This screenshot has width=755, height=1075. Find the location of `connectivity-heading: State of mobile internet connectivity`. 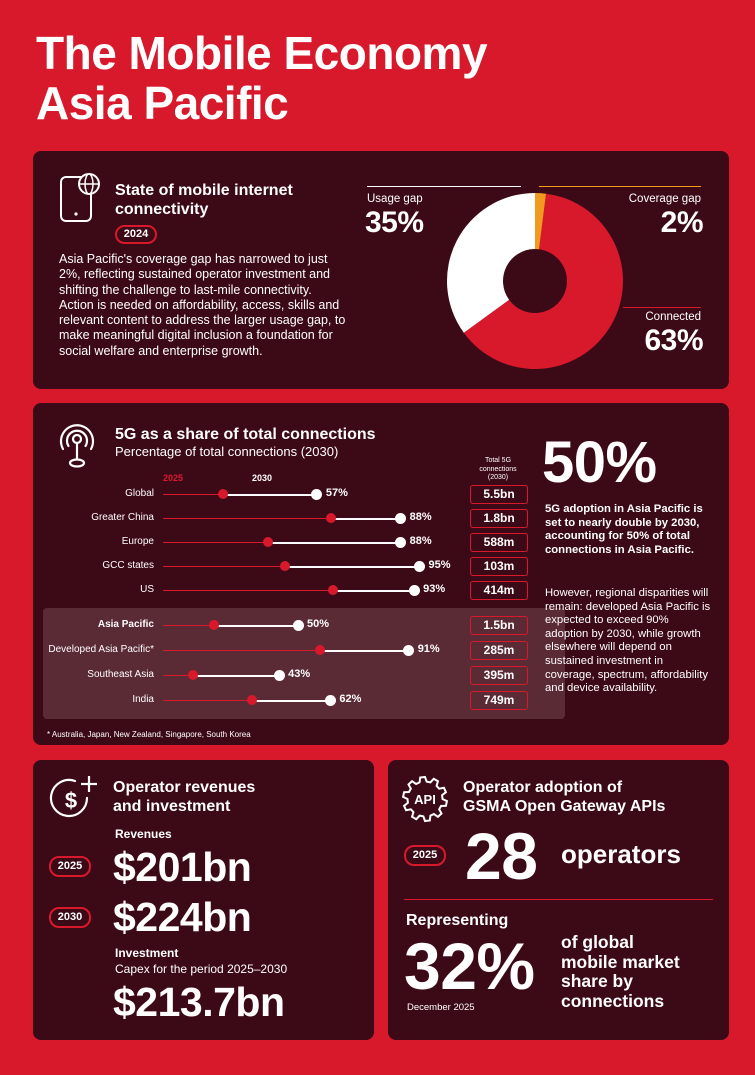

connectivity-heading: State of mobile internet connectivity is located at coordinates (204, 200).